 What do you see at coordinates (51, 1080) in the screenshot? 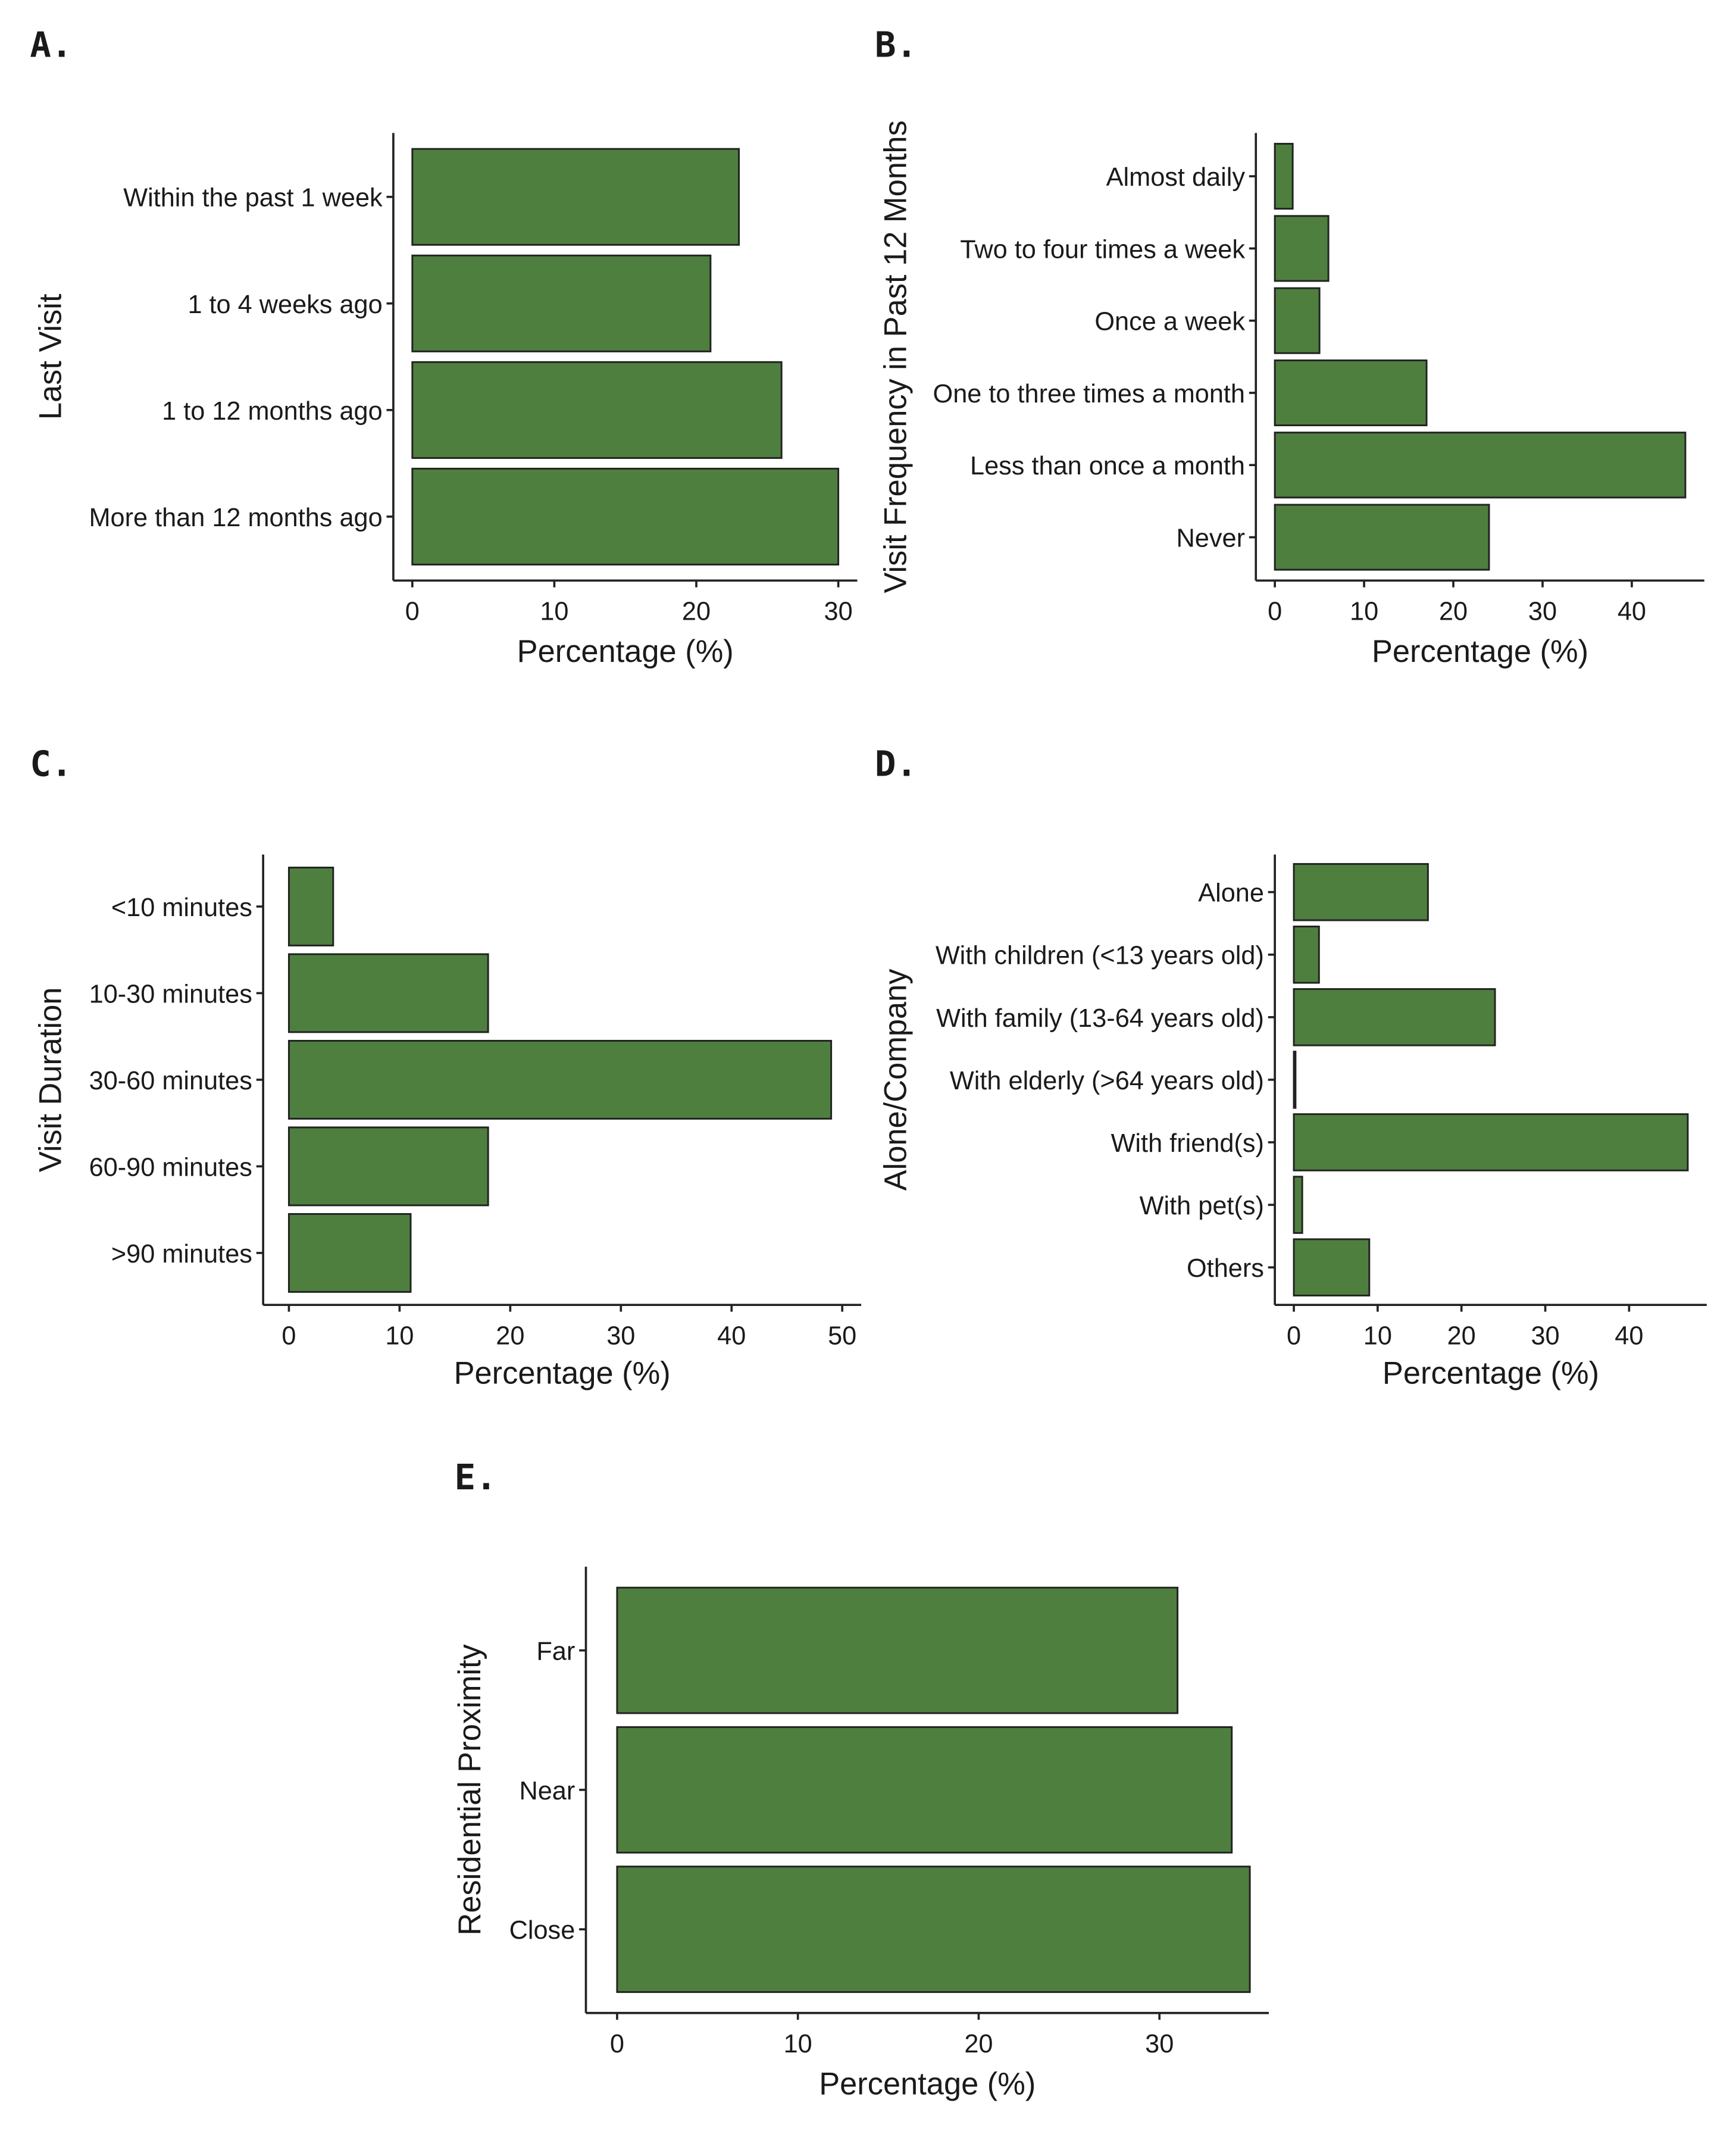
I see `y-axis-title: Visit Duration` at bounding box center [51, 1080].